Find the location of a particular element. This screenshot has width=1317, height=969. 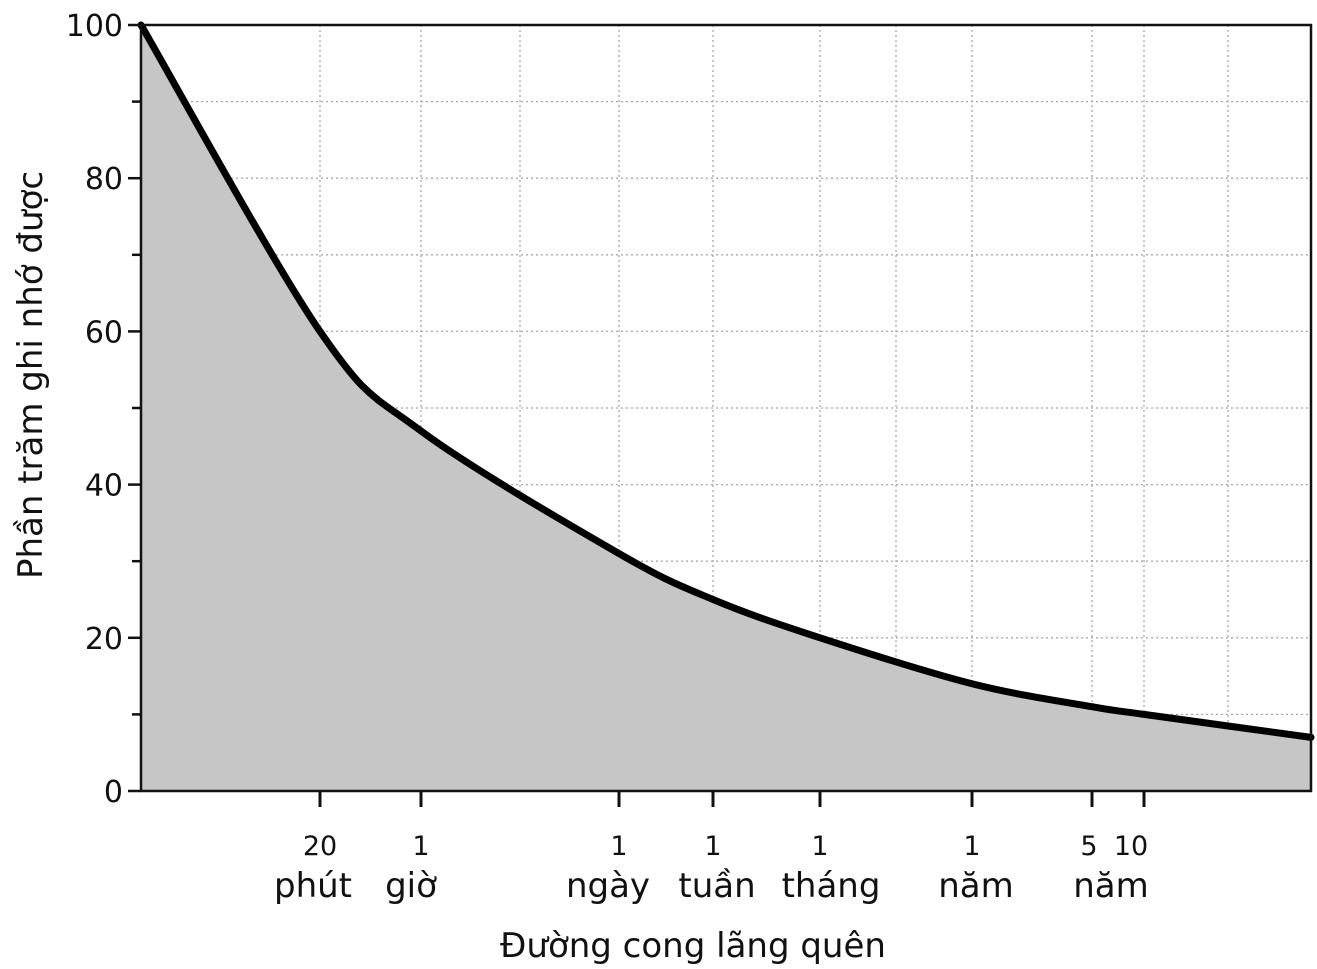

y-axis-title: Phần trăm ghi nhớ được is located at coordinates (31, 375).